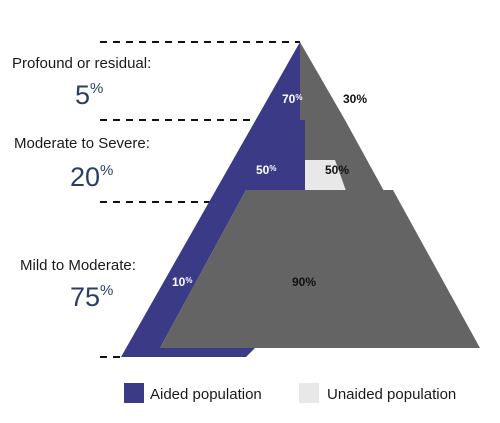 The height and width of the screenshot is (423, 500). I want to click on population-percent-profound: 5%, so click(89, 95).